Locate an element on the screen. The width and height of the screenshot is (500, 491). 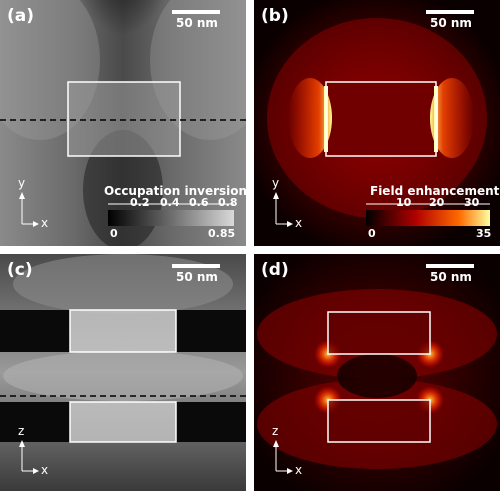
particle-region is located at coordinates (124, 119).